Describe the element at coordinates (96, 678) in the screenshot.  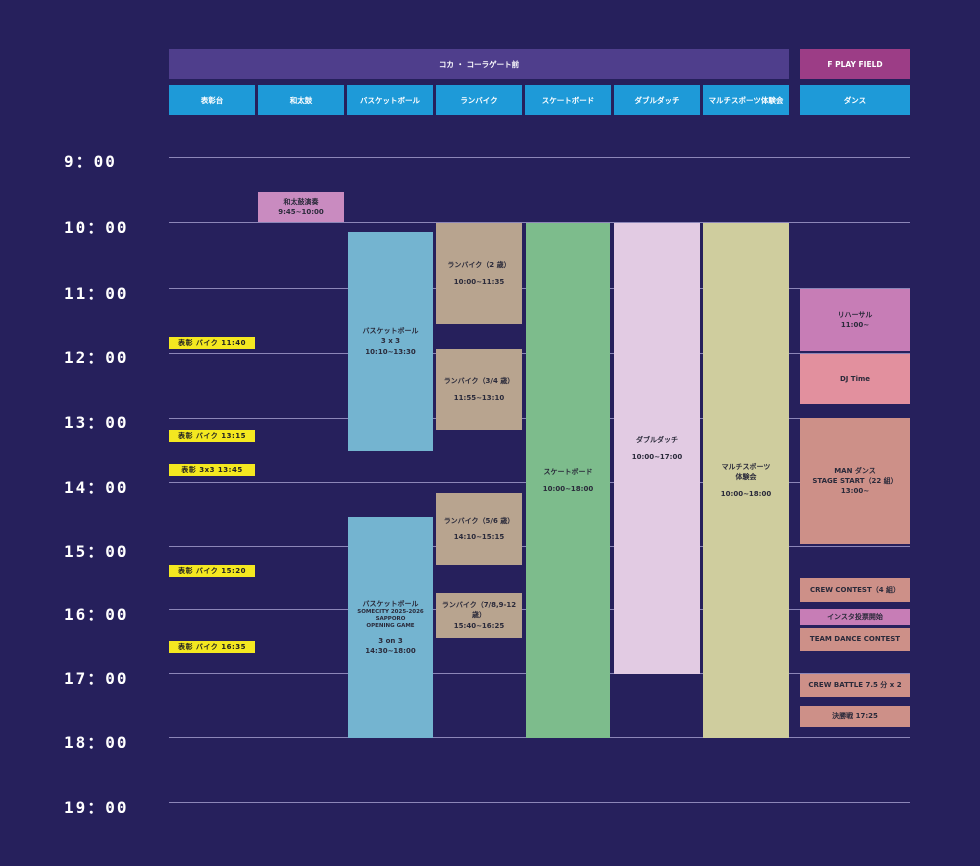
I see `time-label-1700: 17：00` at that location.